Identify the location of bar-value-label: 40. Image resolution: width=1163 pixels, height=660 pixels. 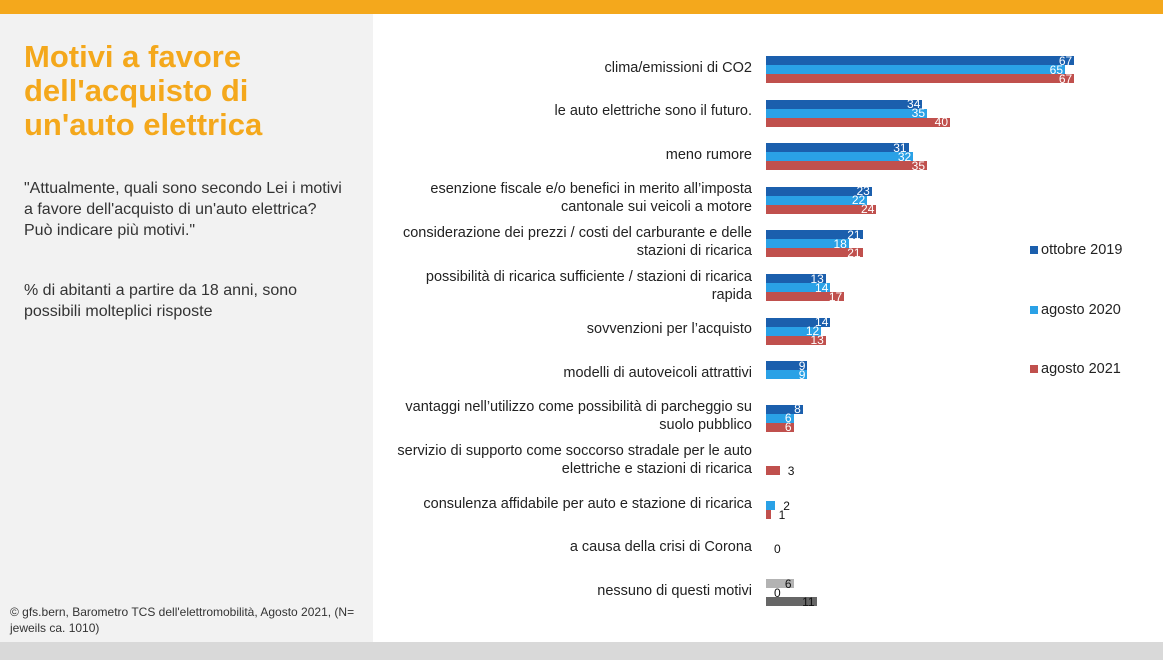
(941, 122).